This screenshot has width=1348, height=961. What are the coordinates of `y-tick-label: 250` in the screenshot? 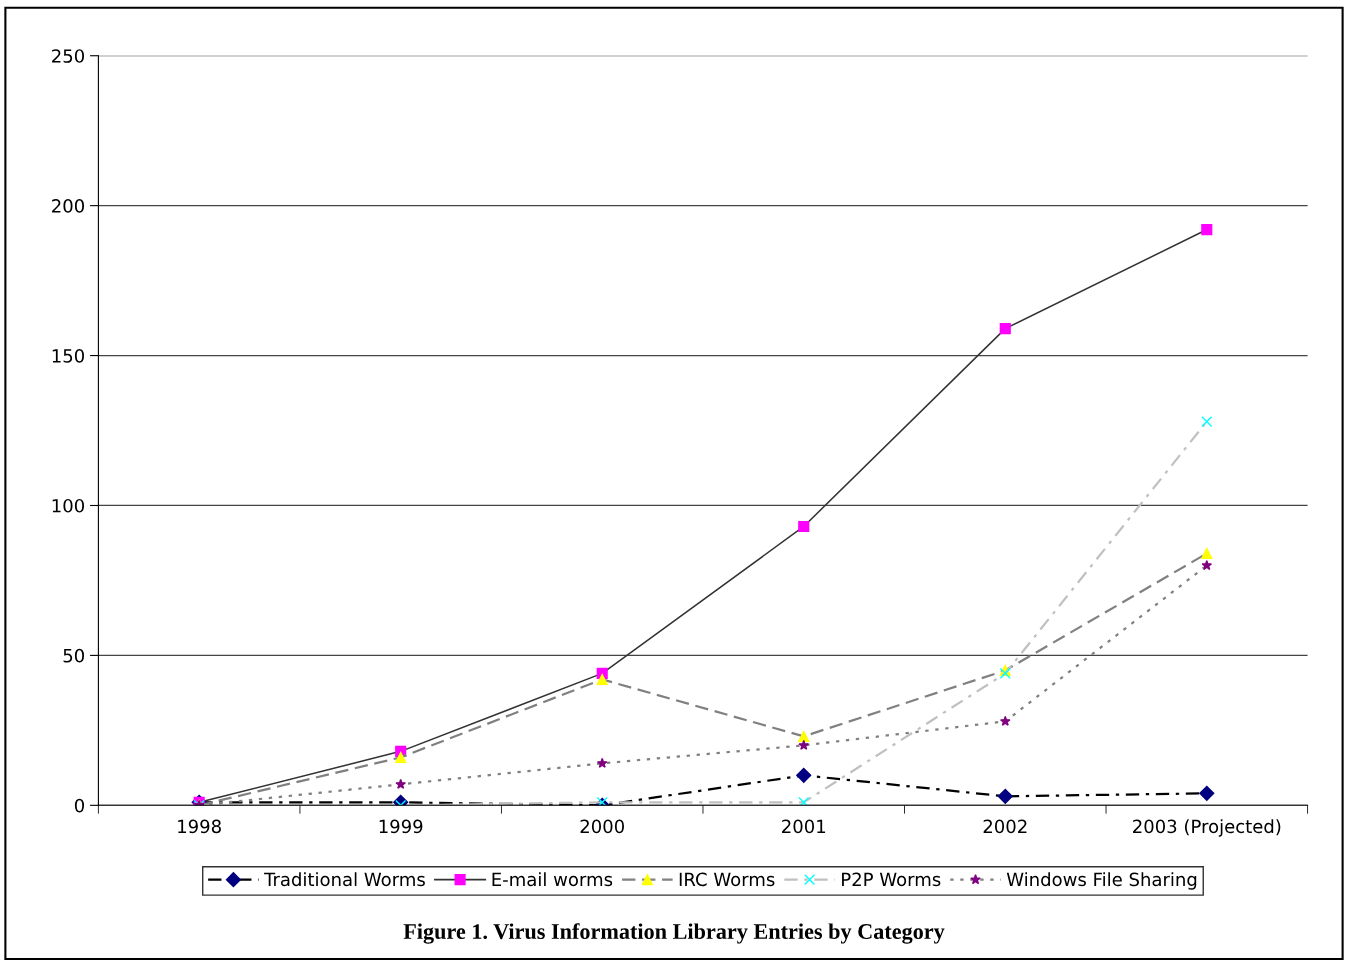 It's located at (68, 56).